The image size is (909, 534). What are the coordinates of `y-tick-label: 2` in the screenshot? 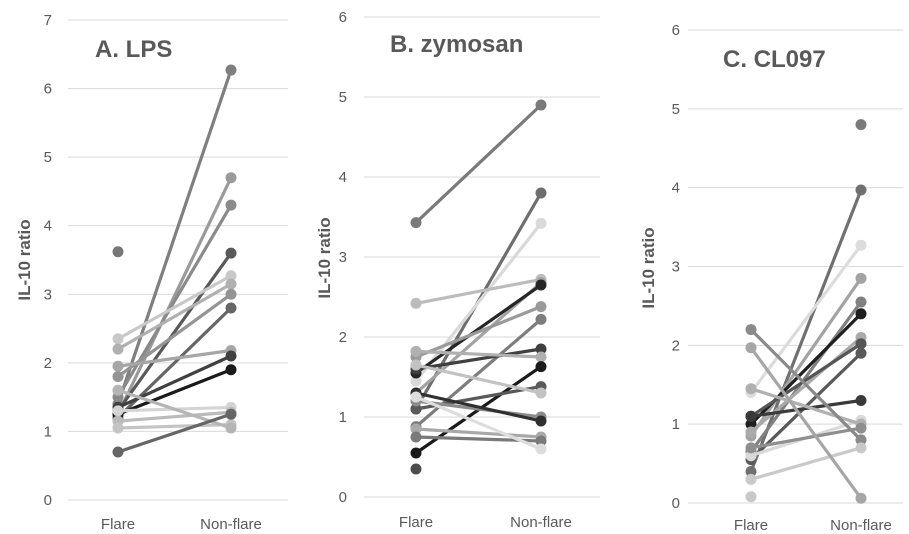 It's located at (48, 363).